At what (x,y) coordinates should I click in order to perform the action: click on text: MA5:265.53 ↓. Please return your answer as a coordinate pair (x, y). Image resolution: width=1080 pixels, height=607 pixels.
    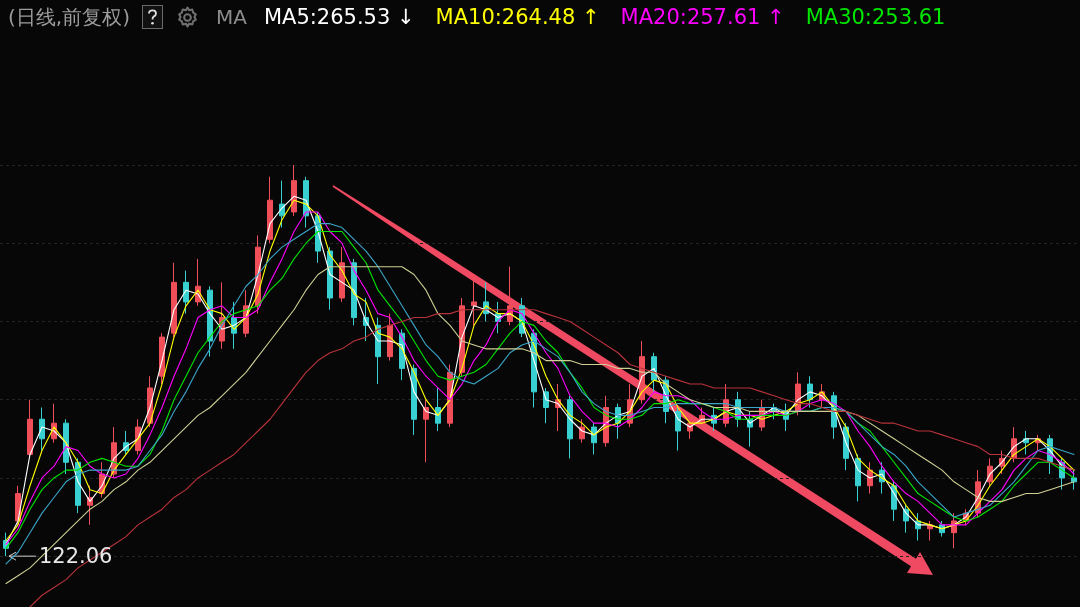
    Looking at the image, I should click on (339, 16).